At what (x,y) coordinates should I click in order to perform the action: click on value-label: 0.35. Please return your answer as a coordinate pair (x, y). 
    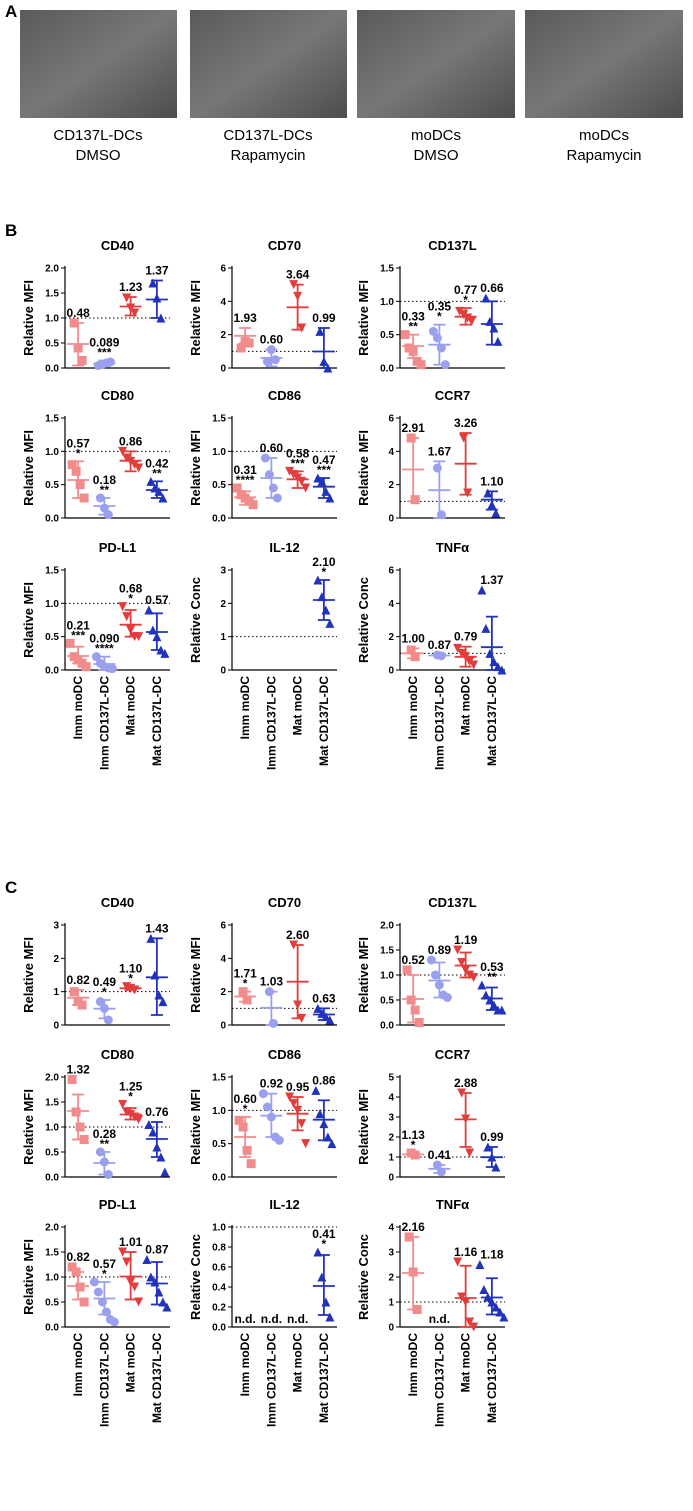
    Looking at the image, I should click on (440, 307).